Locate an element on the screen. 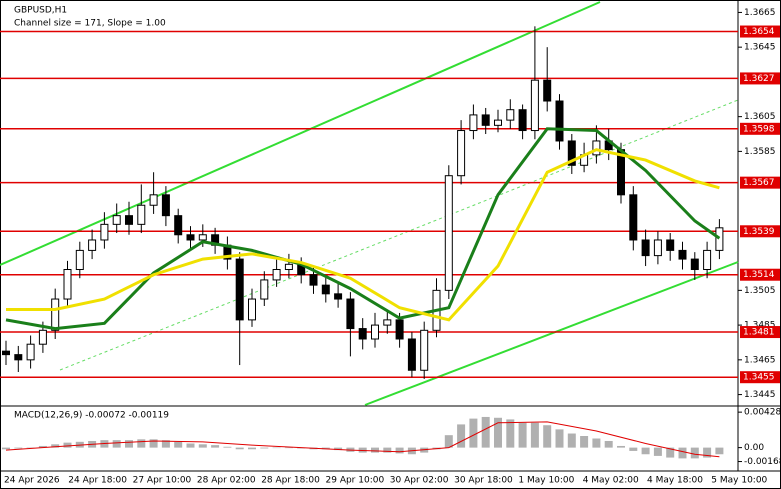 The width and height of the screenshot is (781, 489). y-tick-label: 1.3585 is located at coordinates (760, 152).